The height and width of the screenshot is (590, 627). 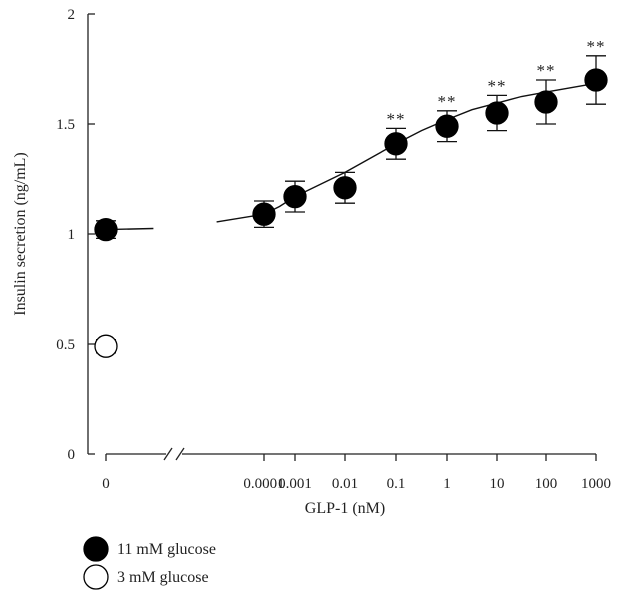 I want to click on point-11mM-0.1: **, so click(x=396, y=134).